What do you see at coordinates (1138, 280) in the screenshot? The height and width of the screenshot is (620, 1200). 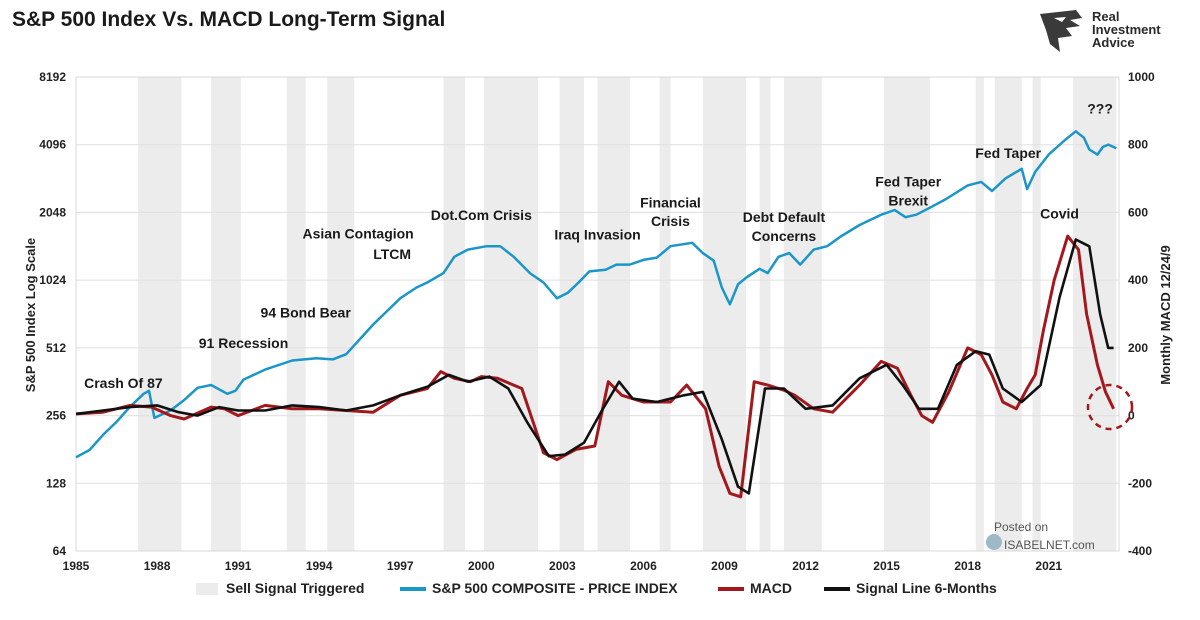 I see `y2-tick-label-4: 400` at bounding box center [1138, 280].